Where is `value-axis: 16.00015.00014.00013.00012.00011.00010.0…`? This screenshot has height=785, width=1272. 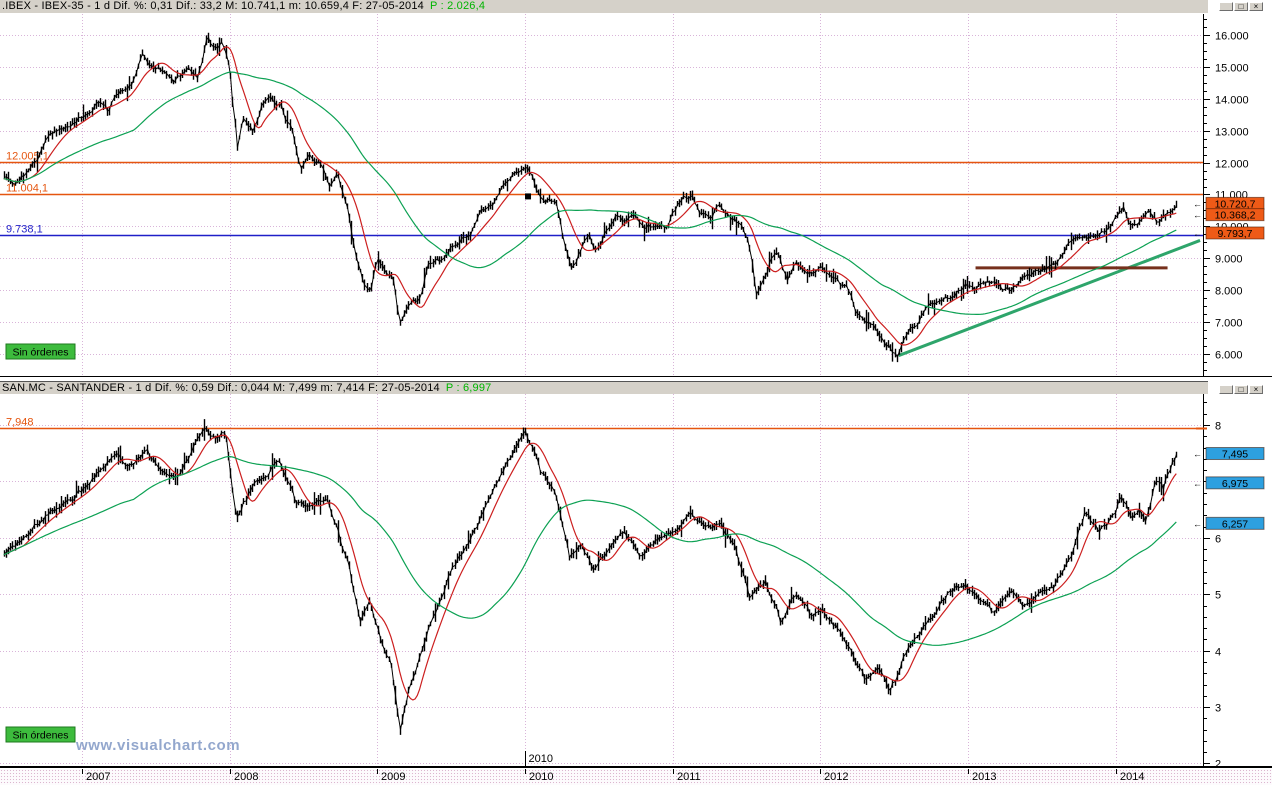
value-axis: 16.00015.00014.00013.00012.00011.00010.0… is located at coordinates (1226, 195).